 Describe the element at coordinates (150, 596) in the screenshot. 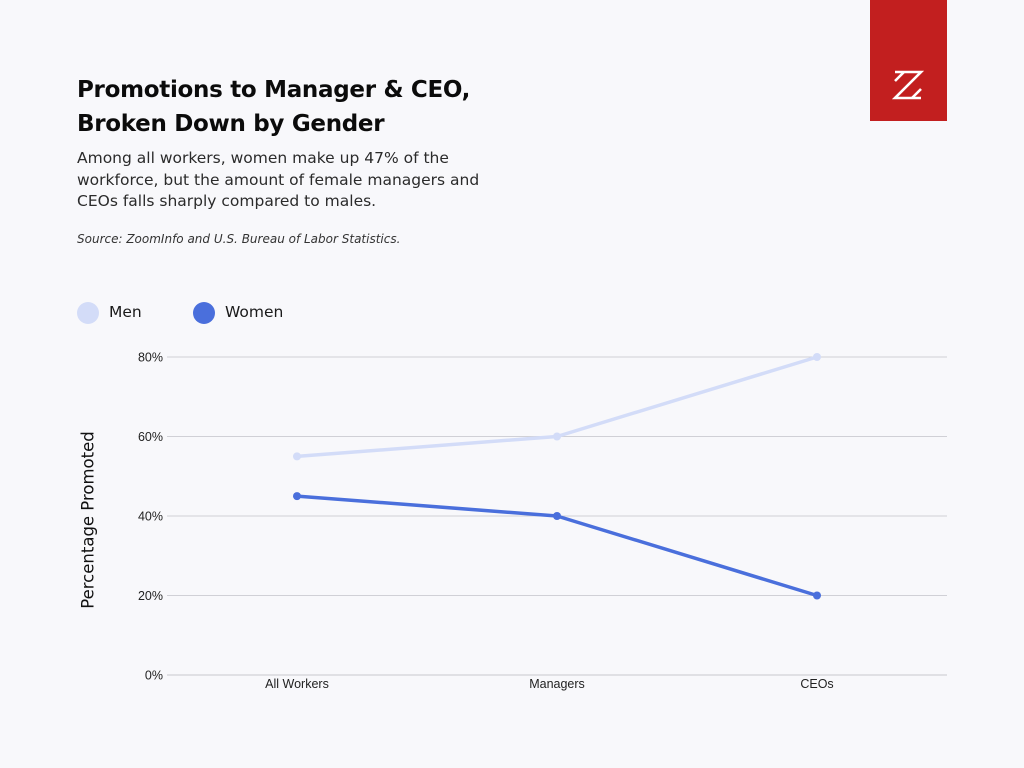

I see `y-tick-label: 20%` at that location.